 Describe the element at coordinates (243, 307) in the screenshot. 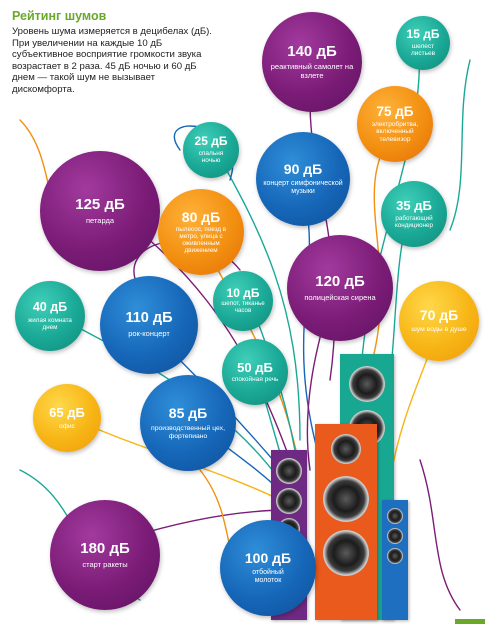

I see `bubble-desc: шепот, тиканье часов` at that location.